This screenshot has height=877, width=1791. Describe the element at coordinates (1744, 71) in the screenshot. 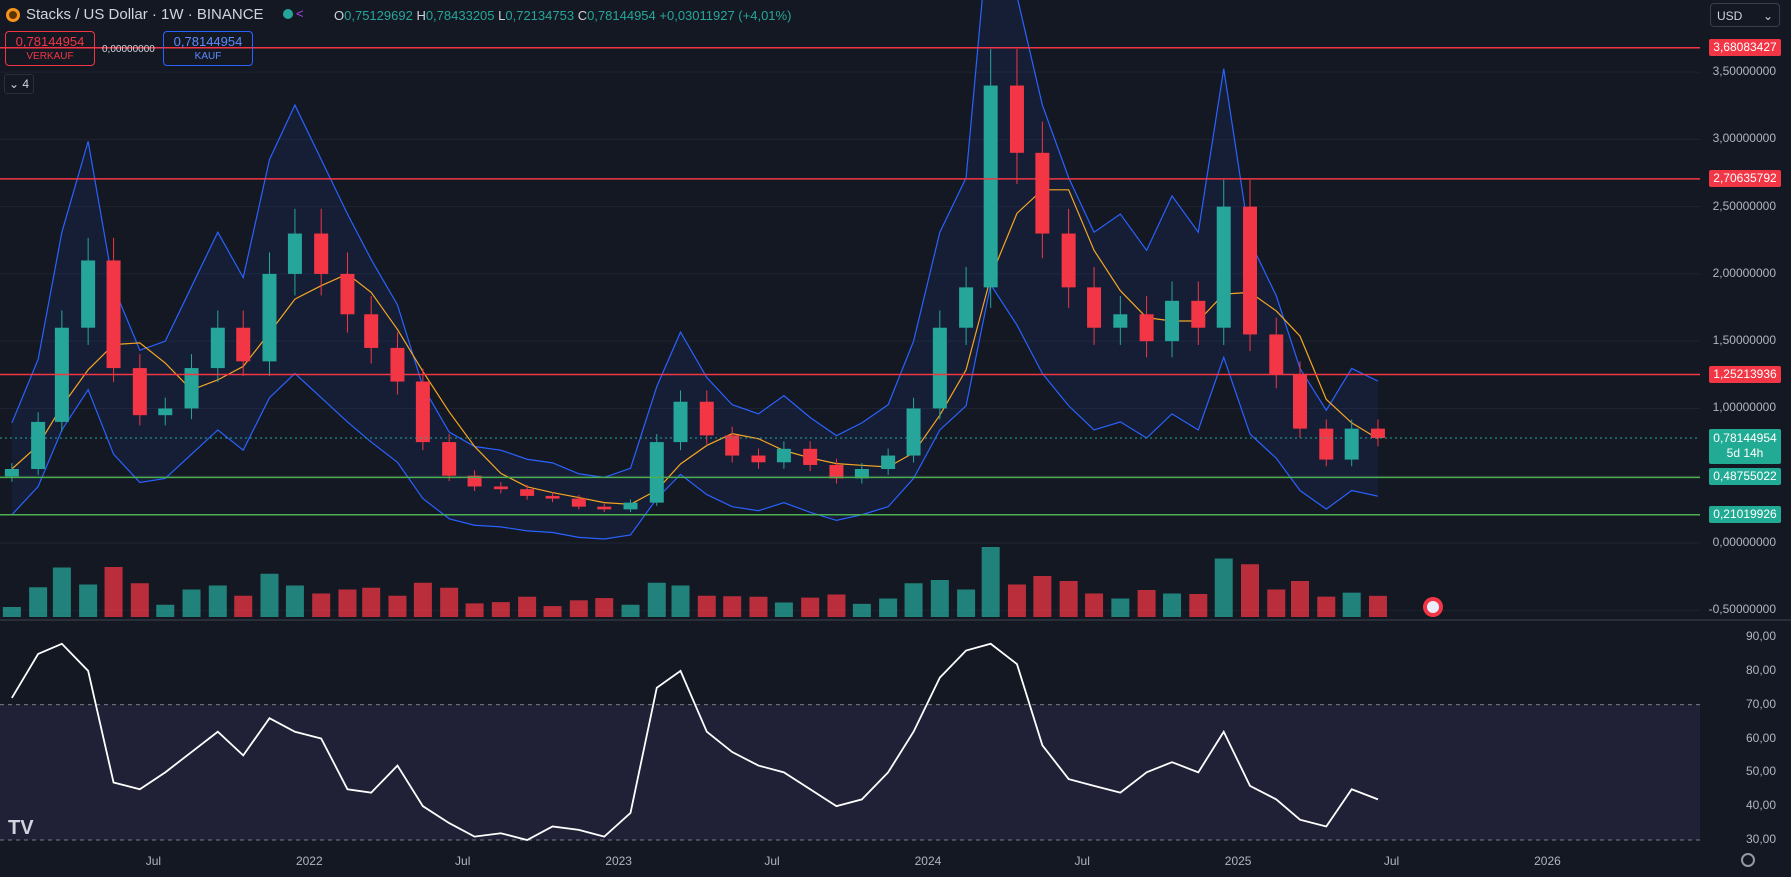

I see `price-tick-label: 3,50000000` at that location.